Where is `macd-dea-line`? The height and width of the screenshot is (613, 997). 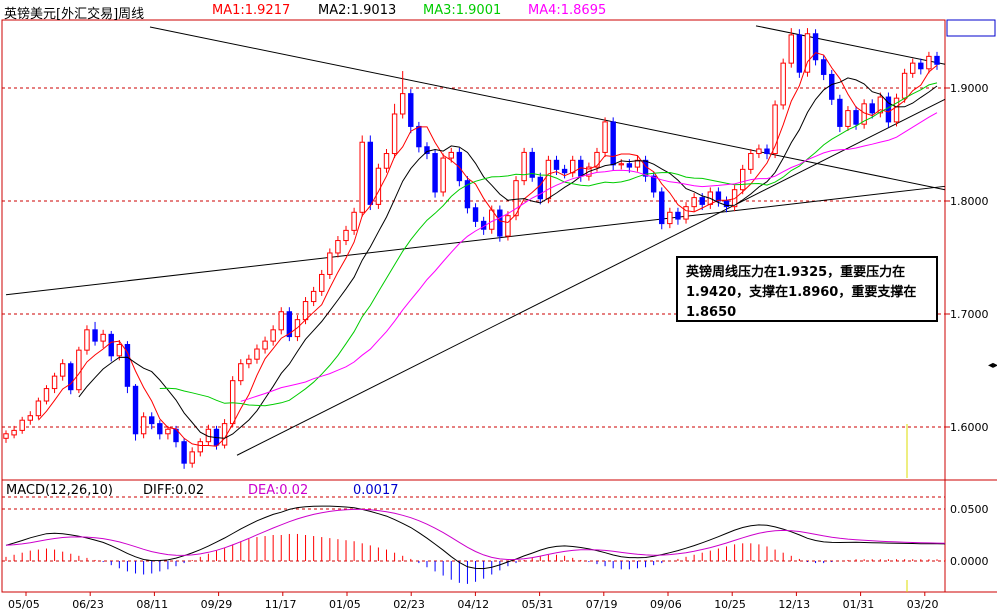
macd-dea-line is located at coordinates (475, 534).